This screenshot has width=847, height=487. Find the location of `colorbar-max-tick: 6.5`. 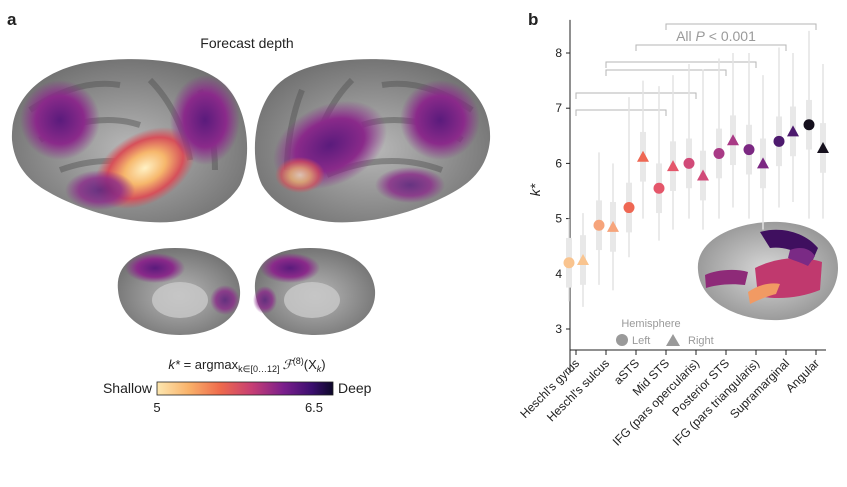

colorbar-max-tick: 6.5 is located at coordinates (314, 407).